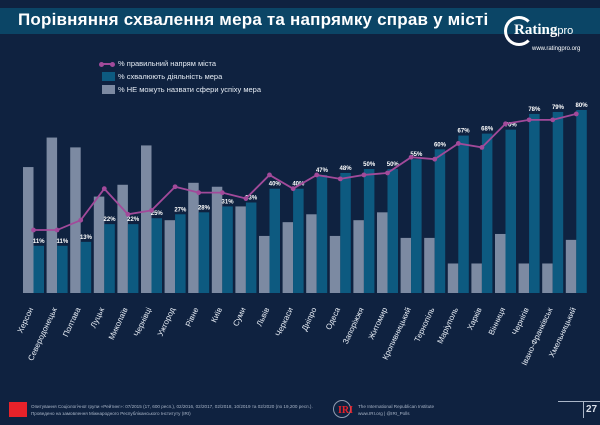 This screenshot has height=425, width=600. Describe the element at coordinates (464, 132) in the screenshot. I see `approve-data-label: 67%` at that location.